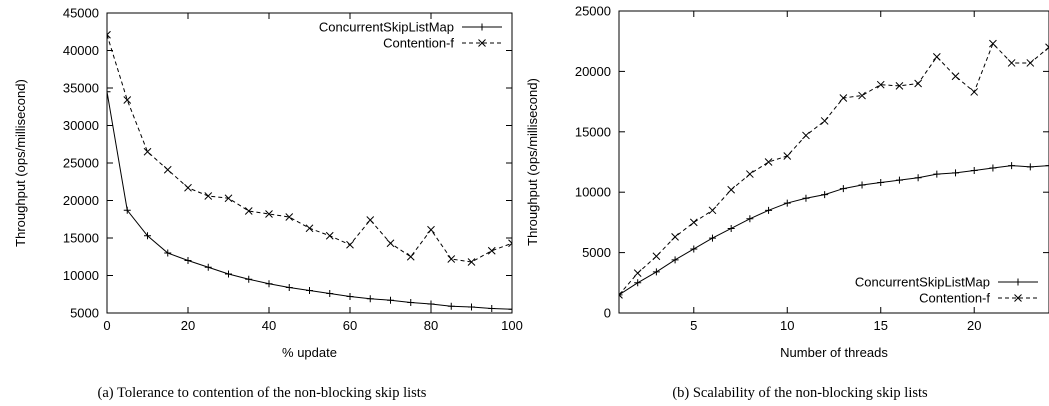  Describe the element at coordinates (834, 352) in the screenshot. I see `x-axis-label: Number of threads` at that location.